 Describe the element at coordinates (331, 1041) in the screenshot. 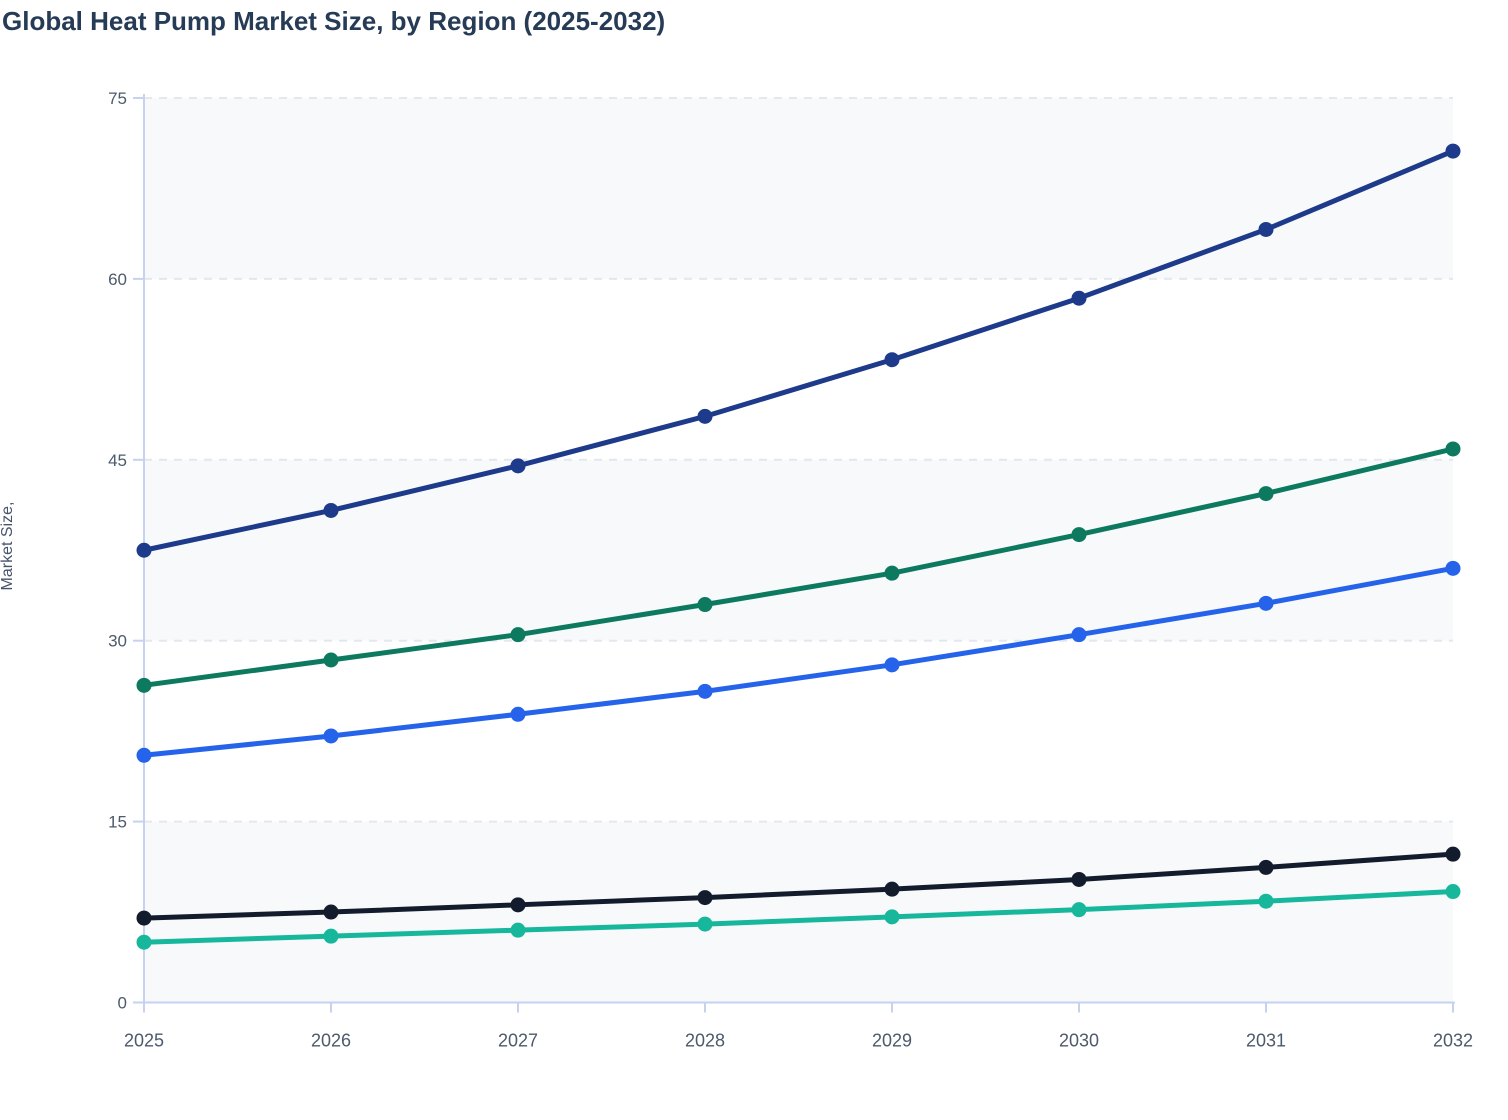

I see `x-tick-label: 2026` at that location.